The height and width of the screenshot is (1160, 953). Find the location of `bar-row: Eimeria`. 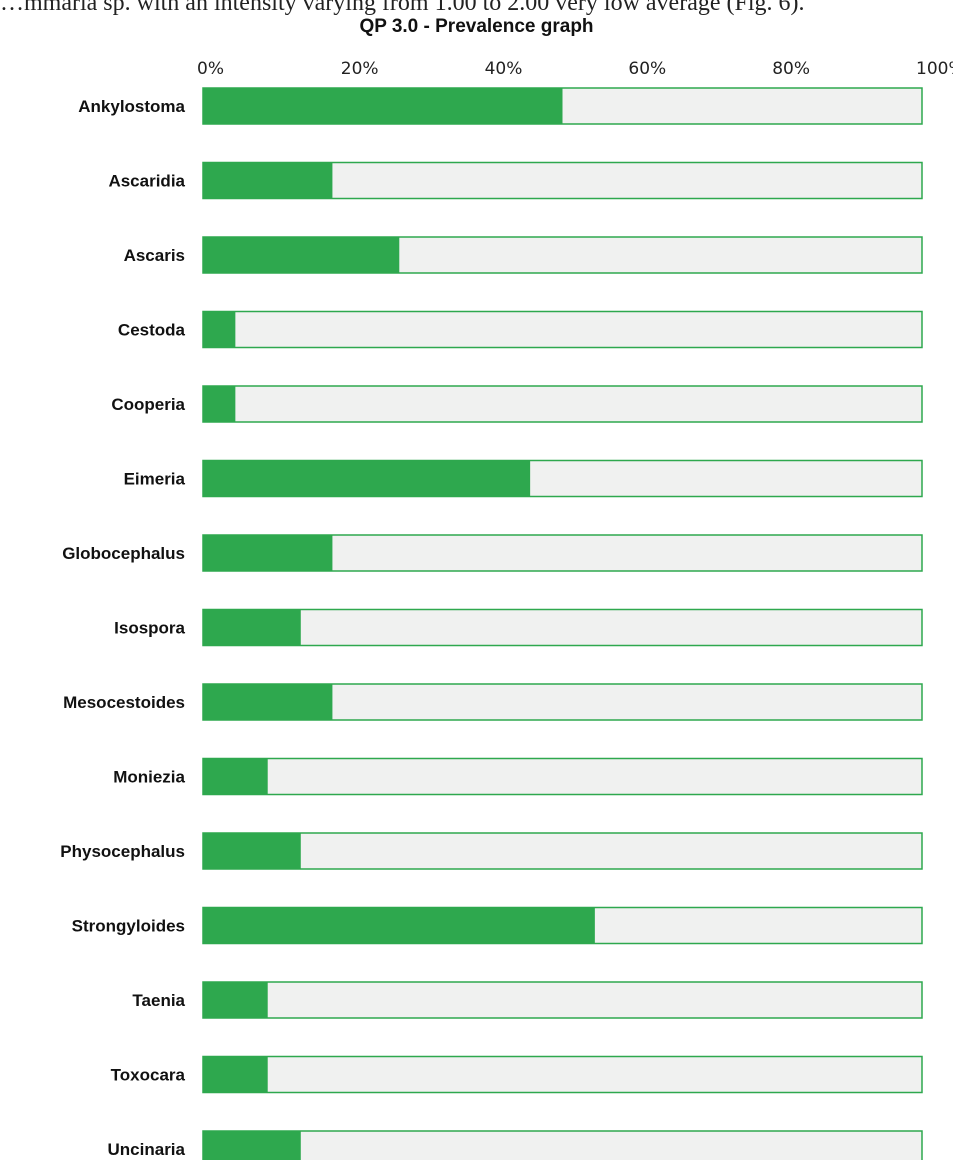

bar-row: Eimeria is located at coordinates (523, 478).